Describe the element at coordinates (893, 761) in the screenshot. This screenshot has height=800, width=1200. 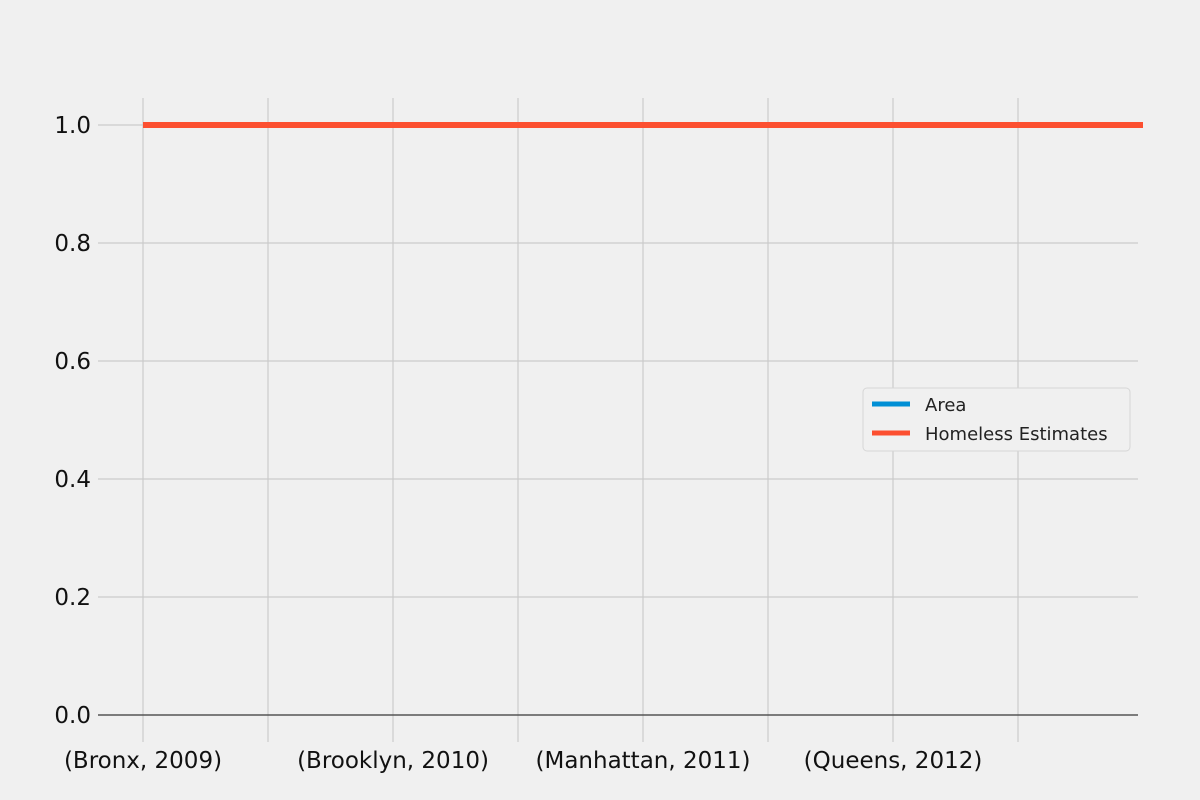
I see `x-tick-label: (Queens, 2012)` at that location.